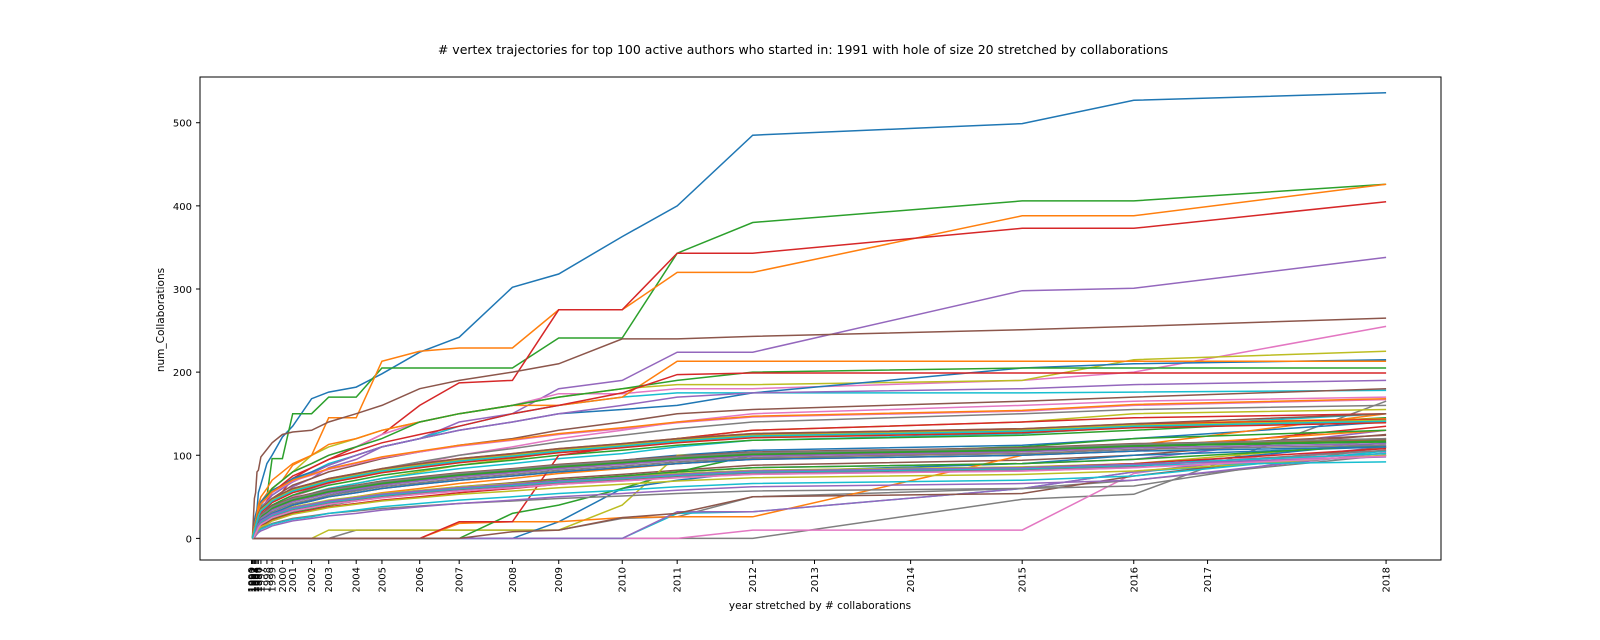  I want to click on x-tick-label-8: 1998, so click(267, 579).